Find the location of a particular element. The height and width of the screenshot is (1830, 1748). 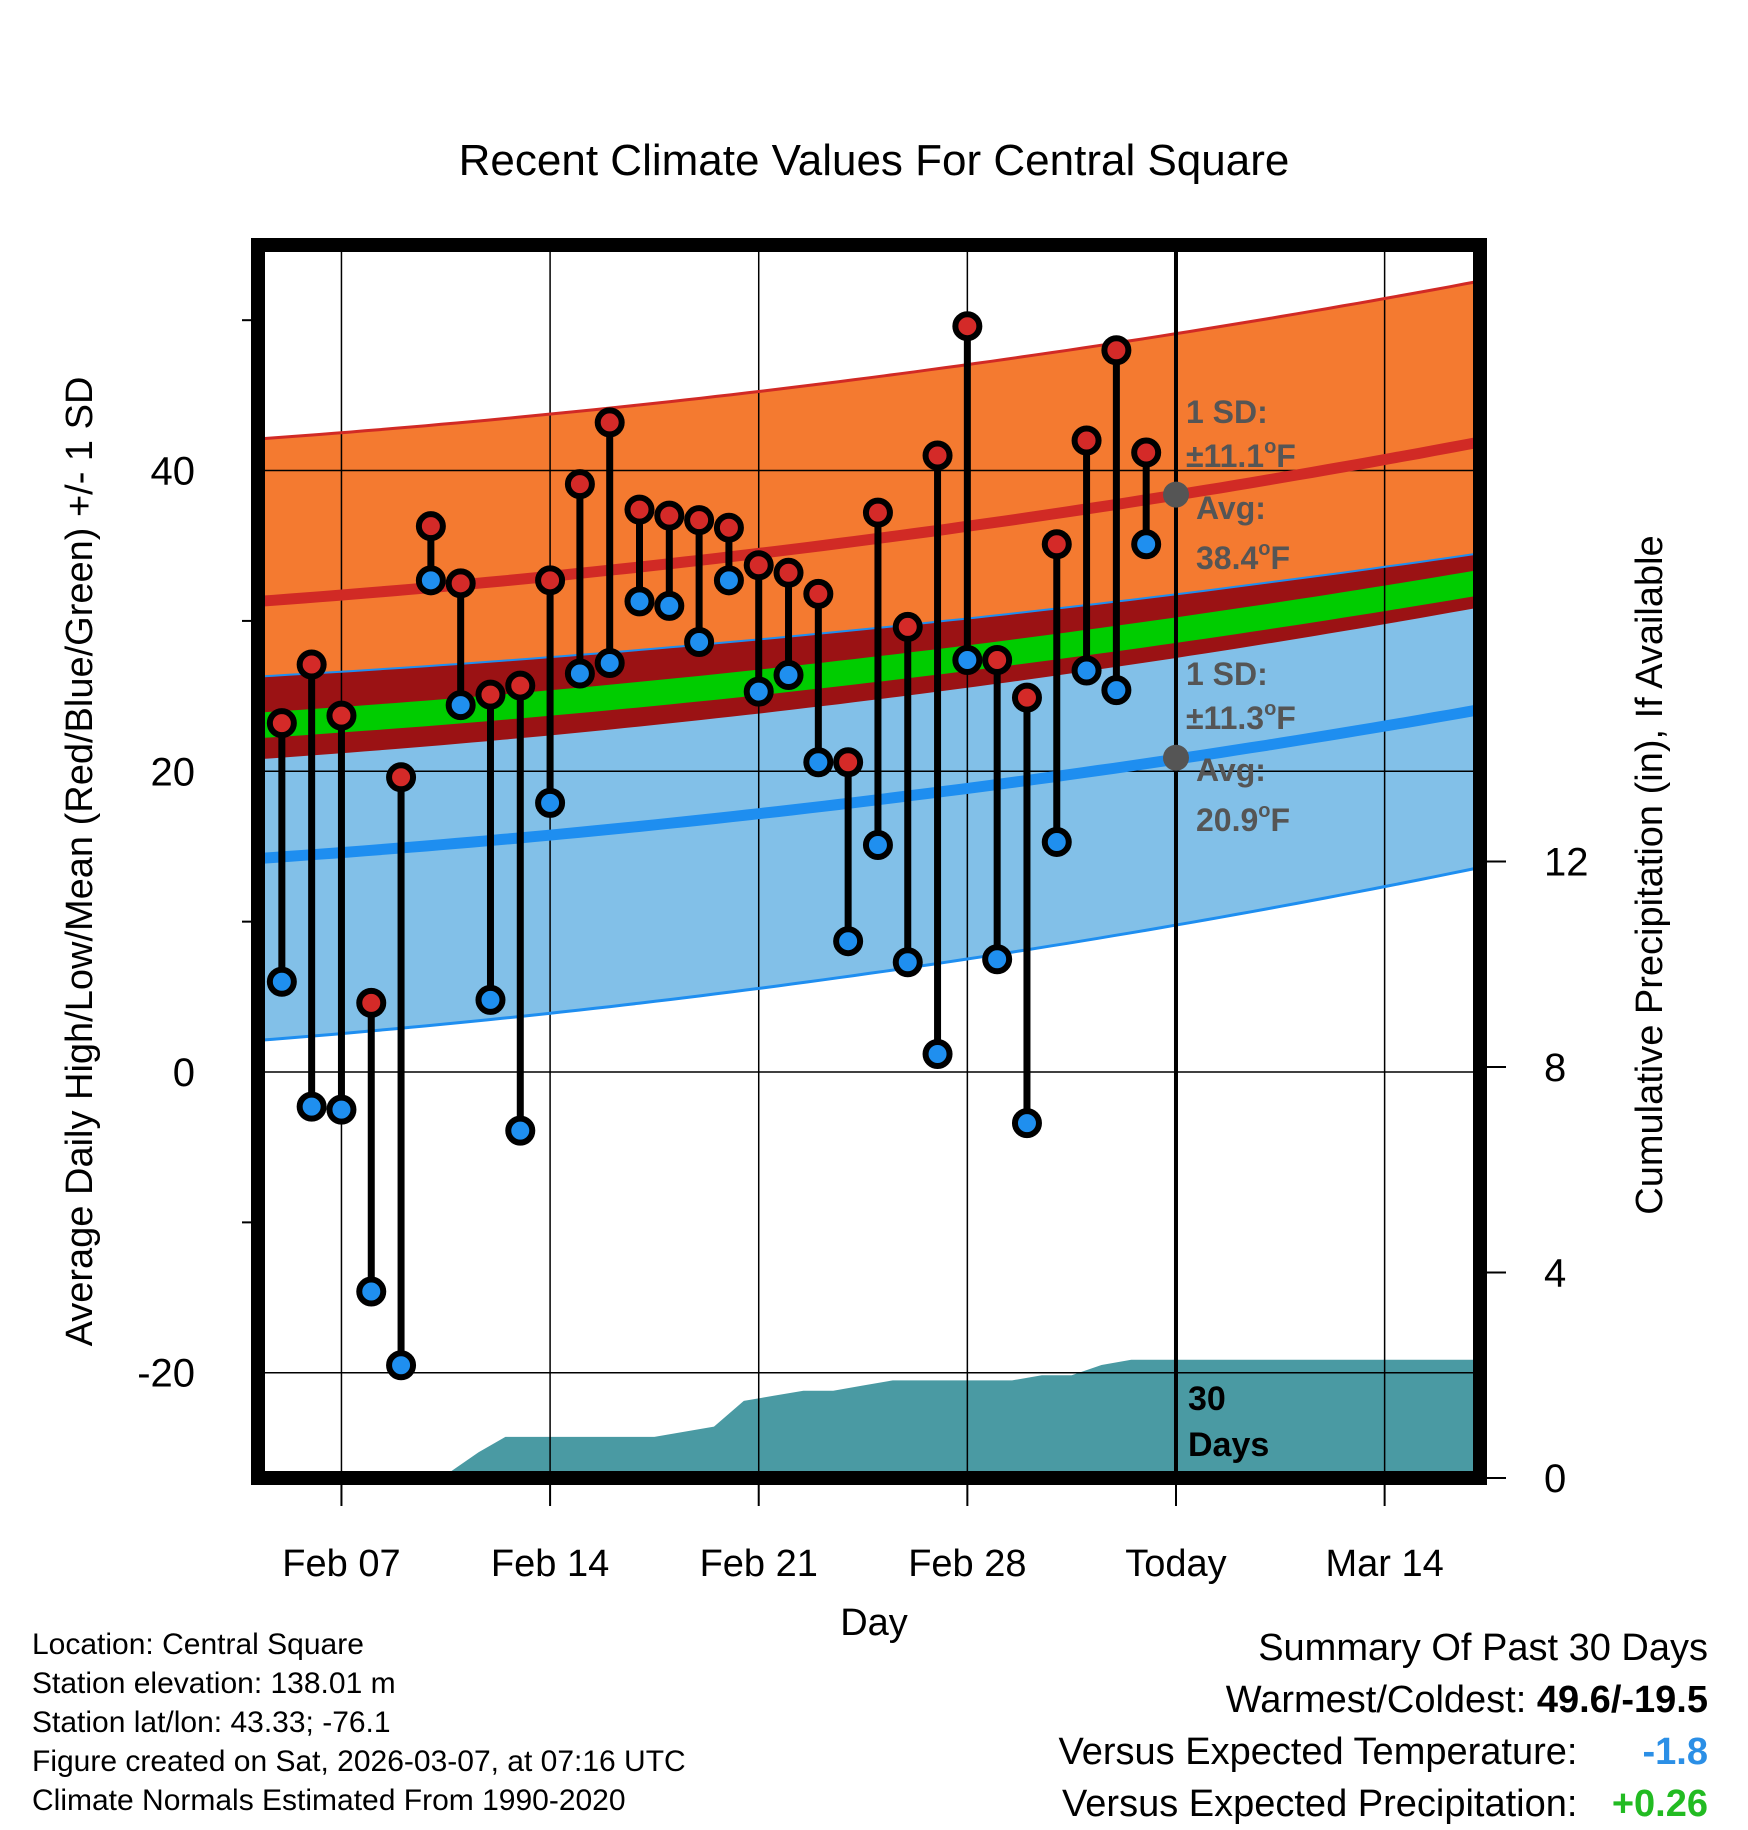

x-tick-label: Feb 28 is located at coordinates (967, 1564).